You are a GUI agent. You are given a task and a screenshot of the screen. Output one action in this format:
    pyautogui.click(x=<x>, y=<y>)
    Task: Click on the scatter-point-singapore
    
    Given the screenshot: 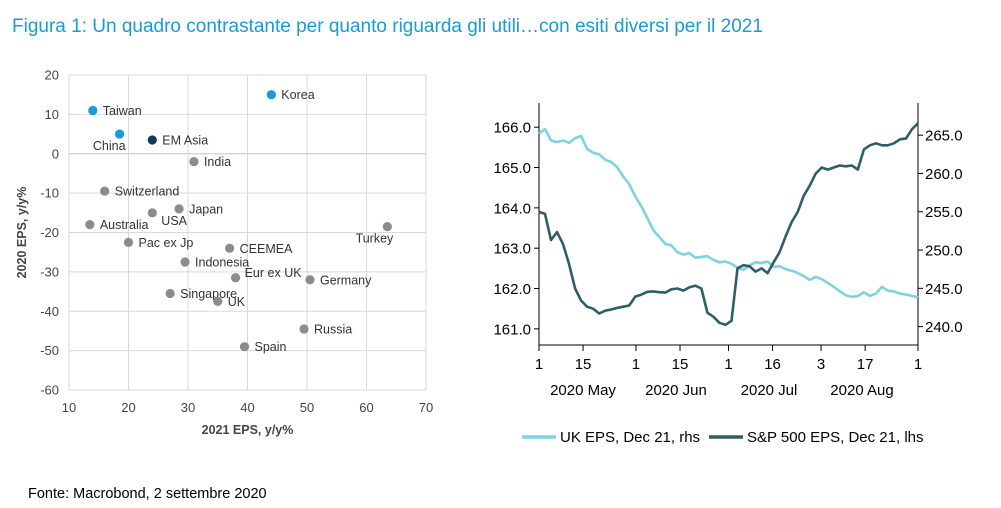 What is the action you would take?
    pyautogui.click(x=170, y=293)
    